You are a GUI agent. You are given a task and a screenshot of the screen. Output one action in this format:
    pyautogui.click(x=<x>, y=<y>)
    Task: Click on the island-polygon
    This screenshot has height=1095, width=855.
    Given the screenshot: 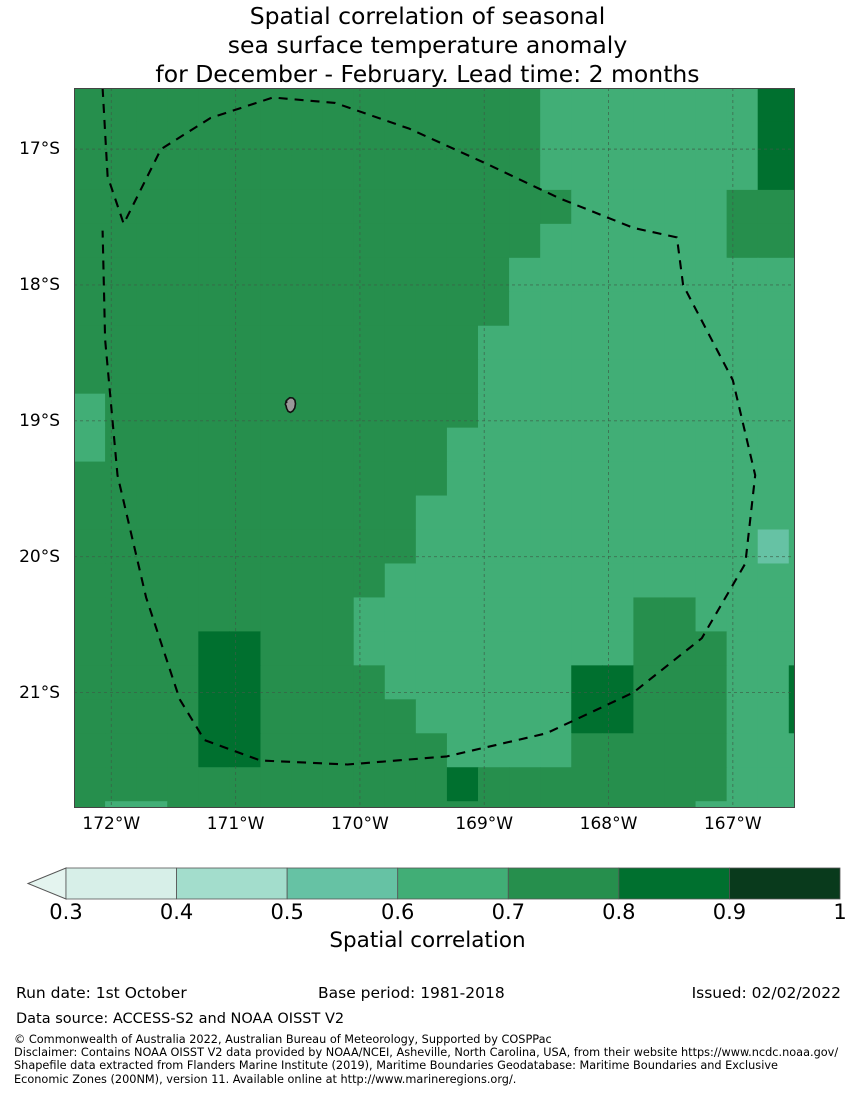 What is the action you would take?
    pyautogui.click(x=290, y=405)
    